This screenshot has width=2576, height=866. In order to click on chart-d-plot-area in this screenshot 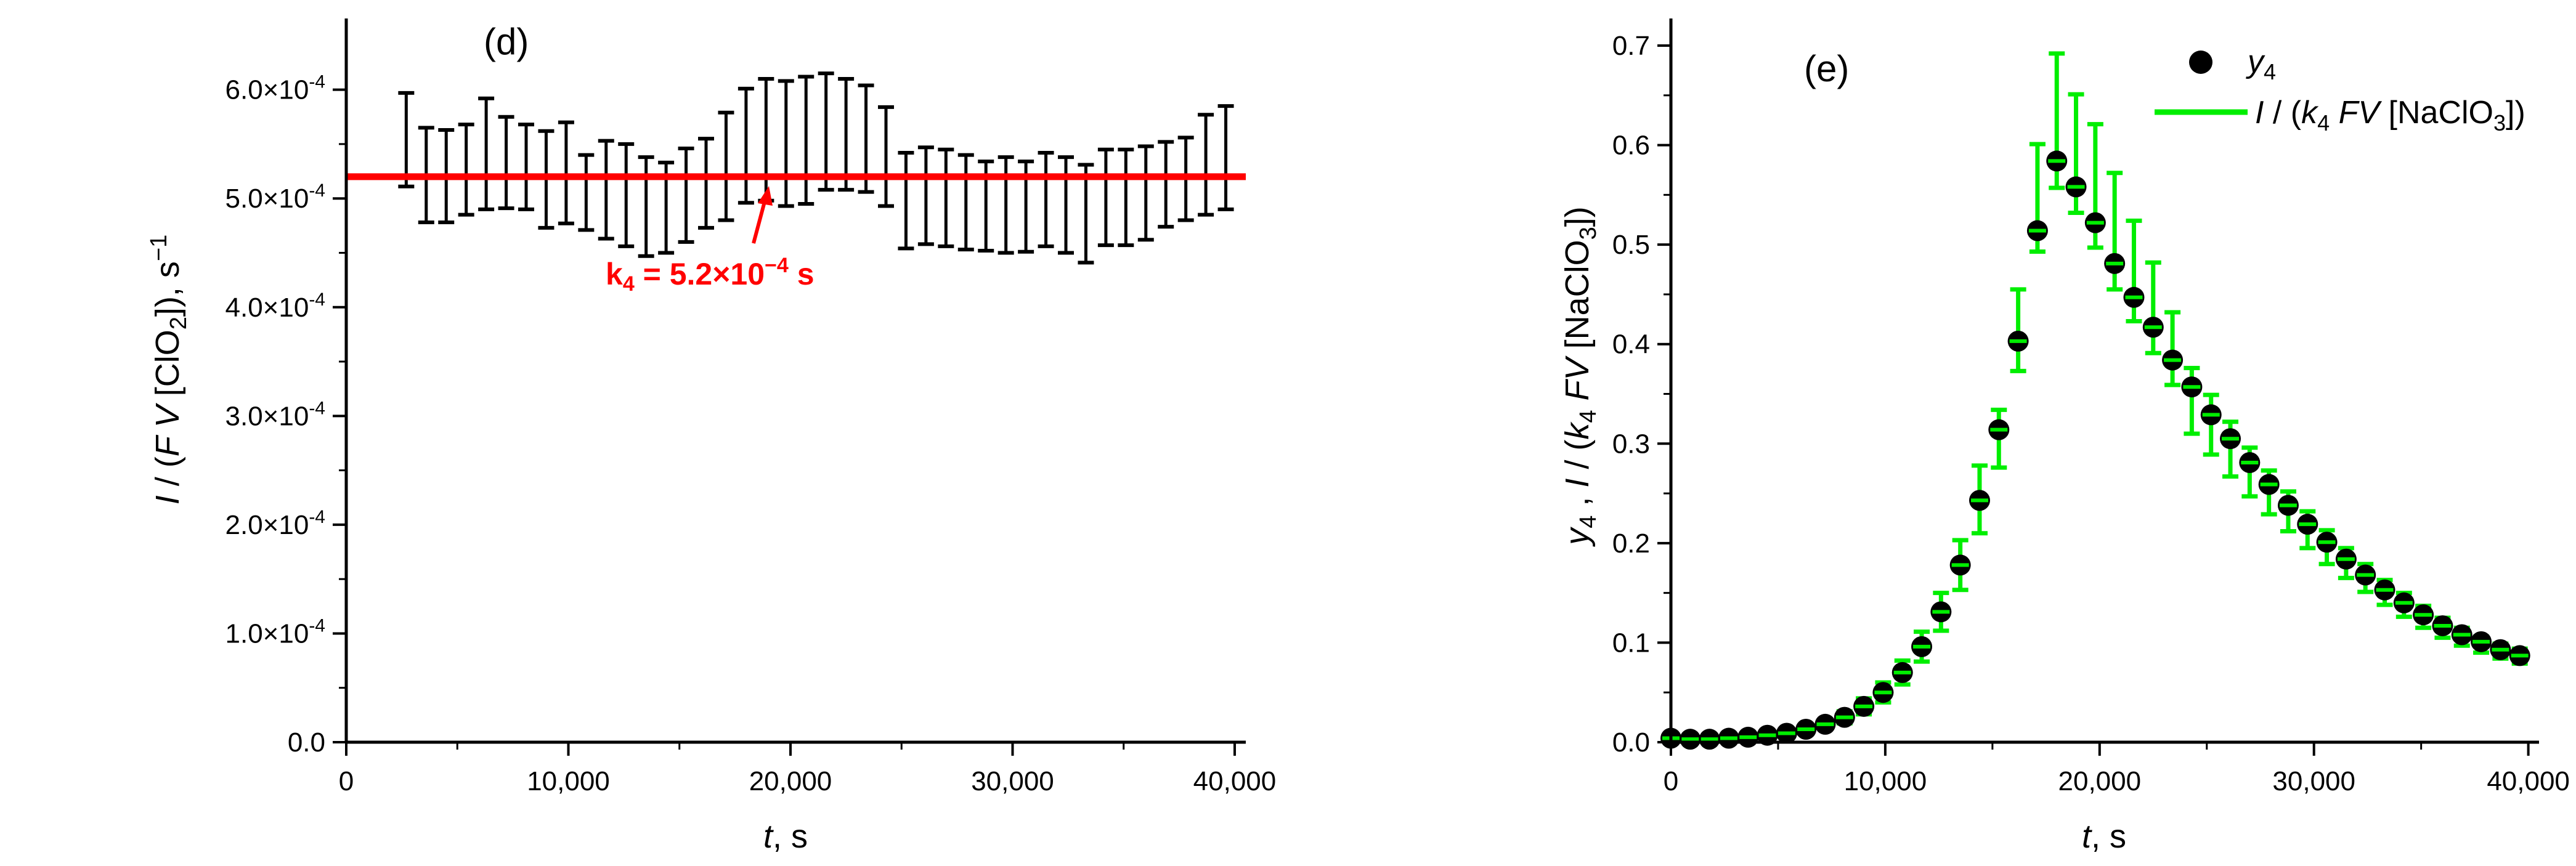, I will do `click(796, 168)`.